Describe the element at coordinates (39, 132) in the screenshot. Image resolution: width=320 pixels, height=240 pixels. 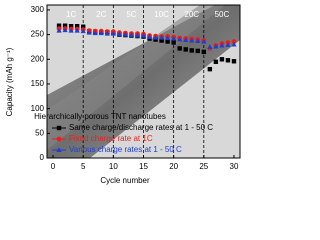
I see `y-tick-label: 50` at that location.